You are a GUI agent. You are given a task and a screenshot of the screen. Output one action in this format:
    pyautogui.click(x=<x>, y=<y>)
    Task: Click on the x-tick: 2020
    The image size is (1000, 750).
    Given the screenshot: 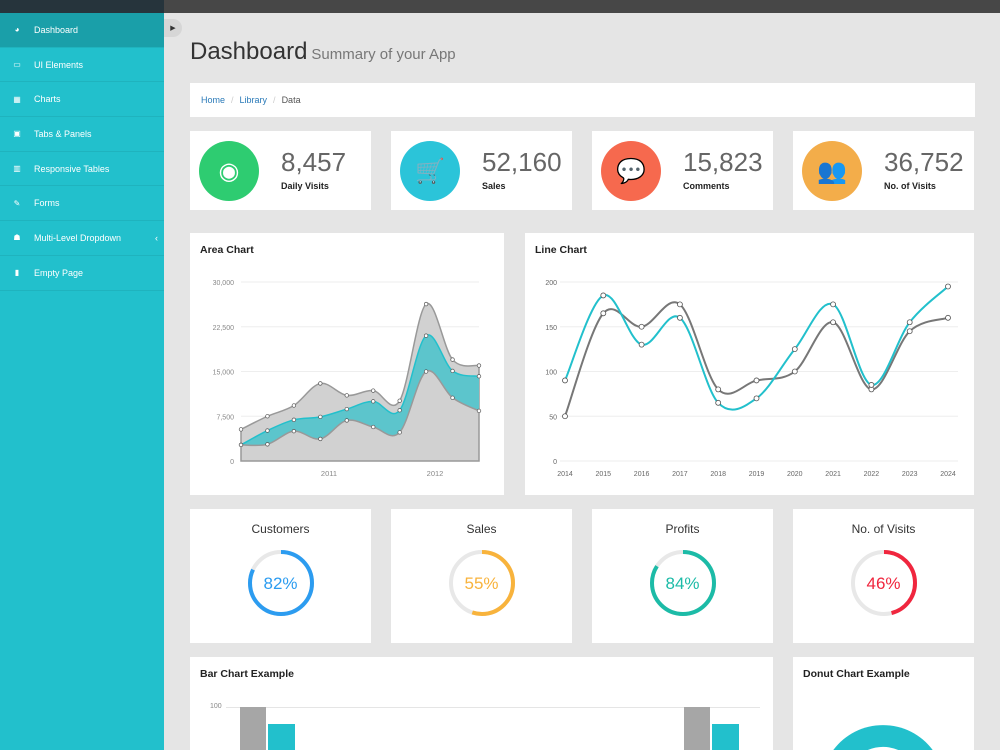 What is the action you would take?
    pyautogui.click(x=795, y=474)
    